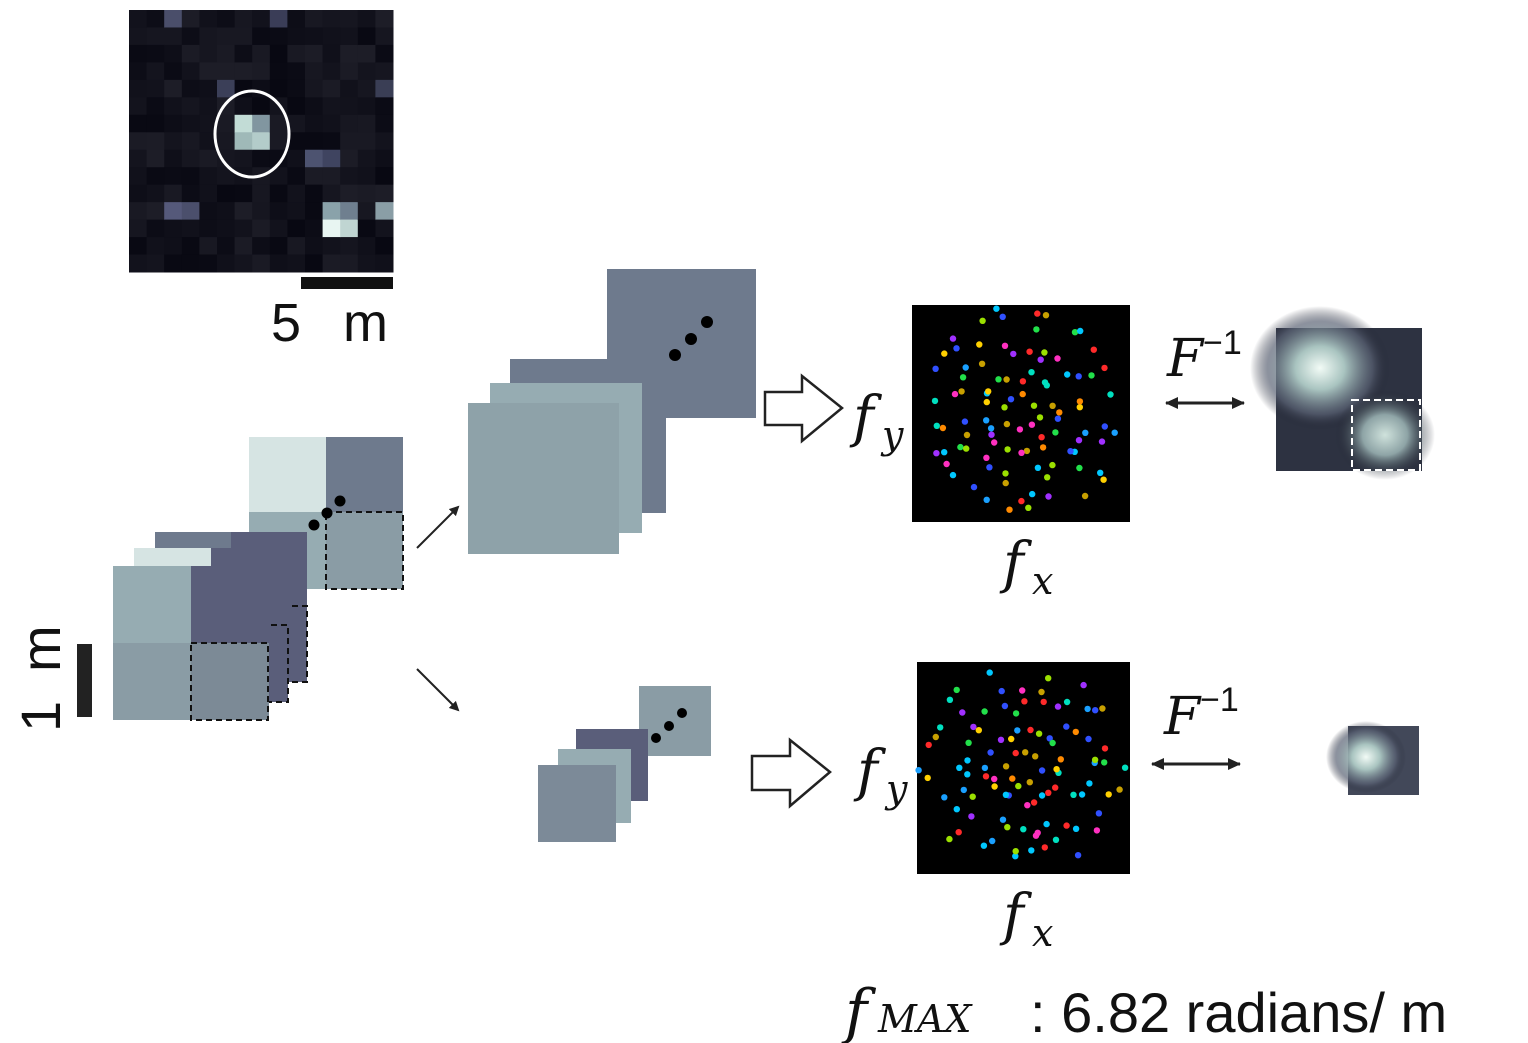  I want to click on spectrum-top-x-sub: x, so click(1042, 581).